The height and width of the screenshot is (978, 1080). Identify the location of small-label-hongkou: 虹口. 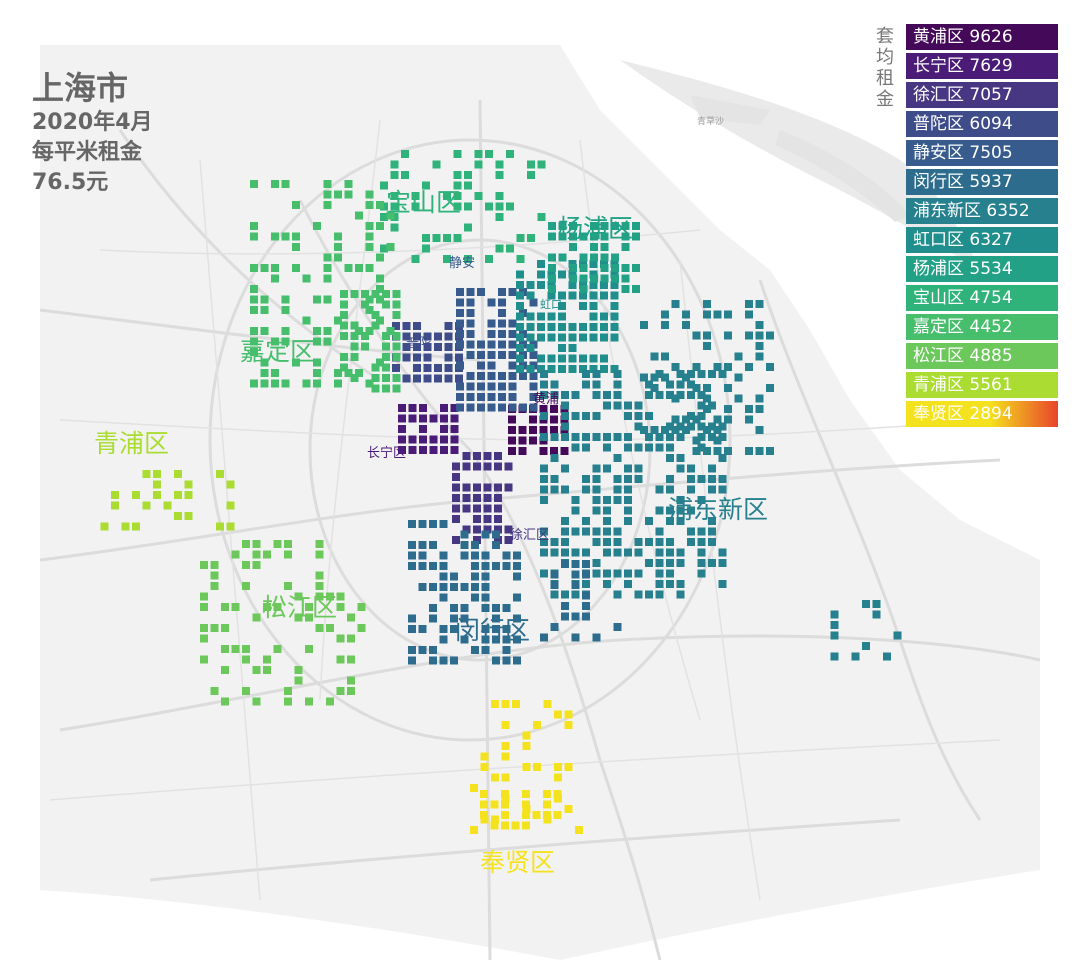
(551, 304).